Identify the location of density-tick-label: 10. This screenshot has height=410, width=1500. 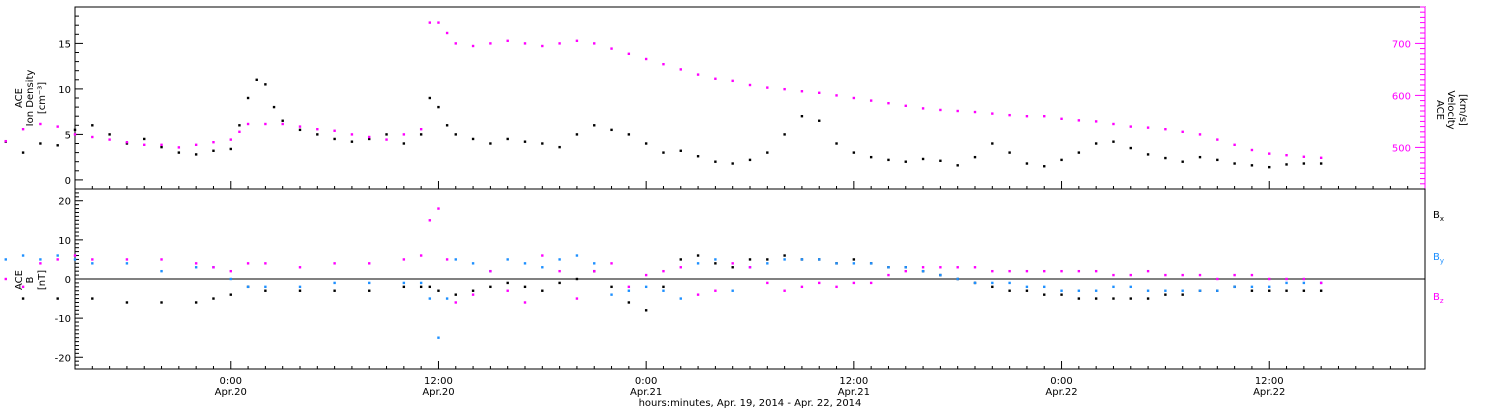
(64, 90).